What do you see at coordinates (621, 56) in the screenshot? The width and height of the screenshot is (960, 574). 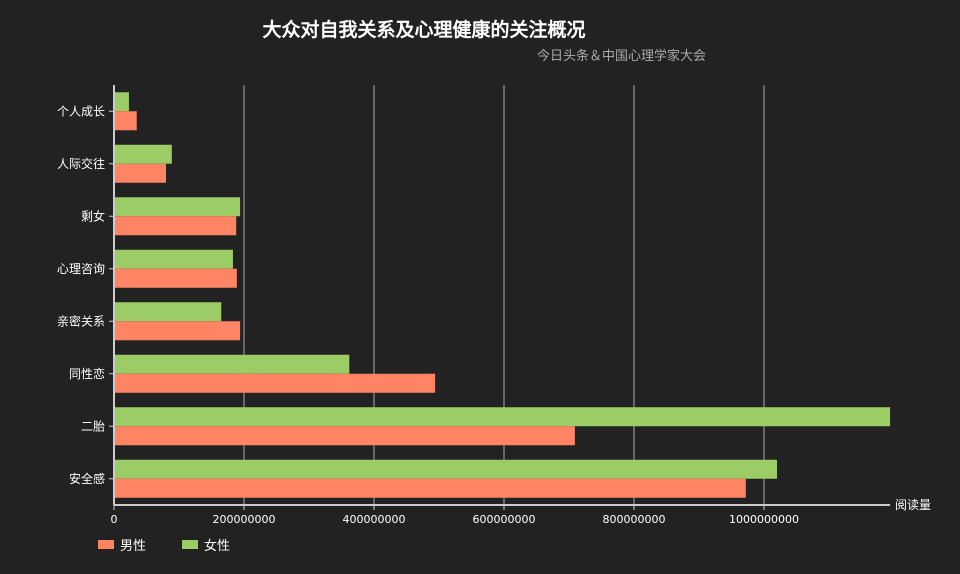 I see `chart-subtitle: 今日头条＆中国心理学家大会` at bounding box center [621, 56].